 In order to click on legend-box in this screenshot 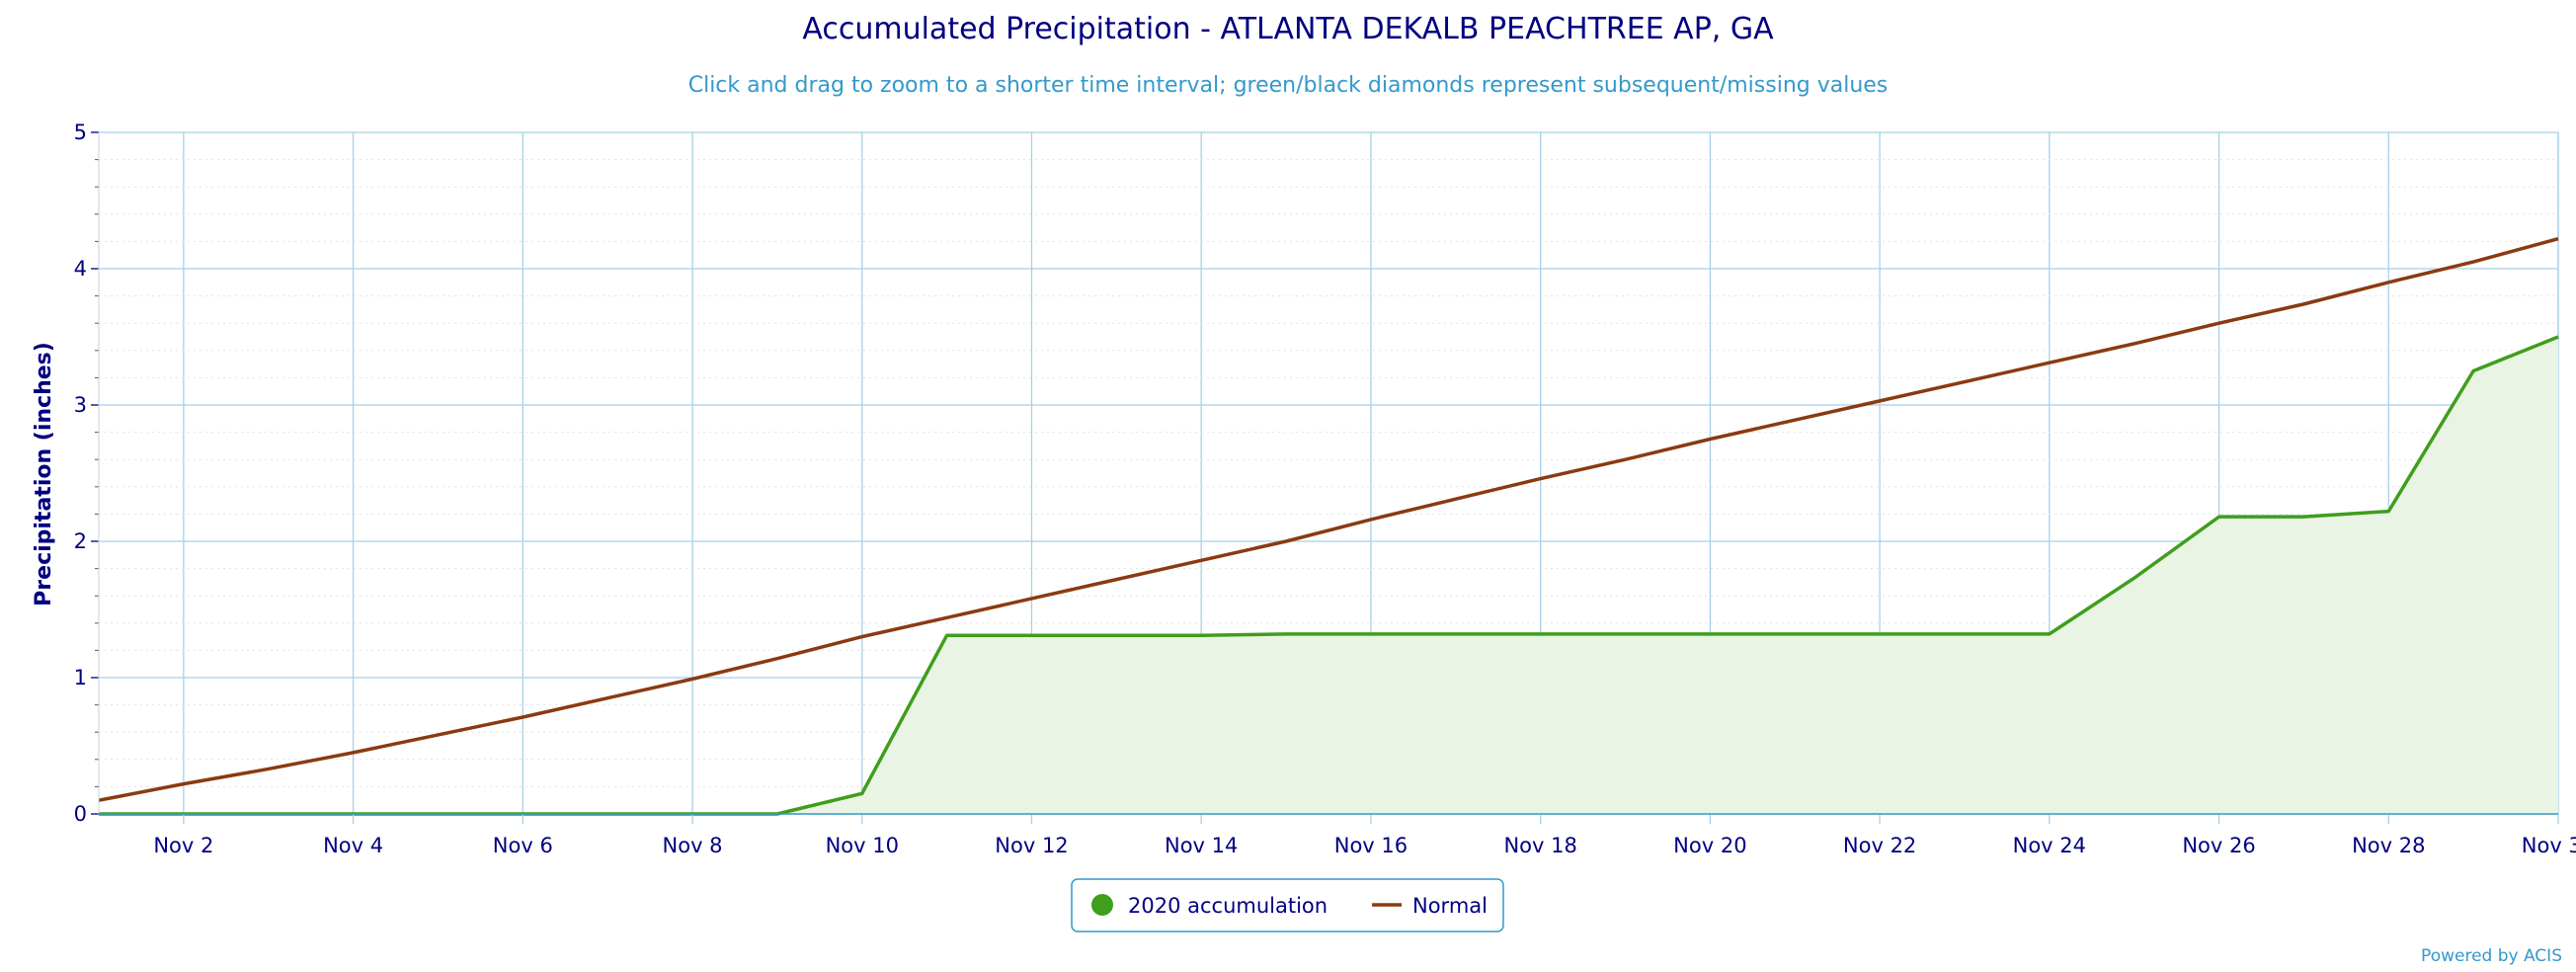, I will do `click(1287, 905)`.